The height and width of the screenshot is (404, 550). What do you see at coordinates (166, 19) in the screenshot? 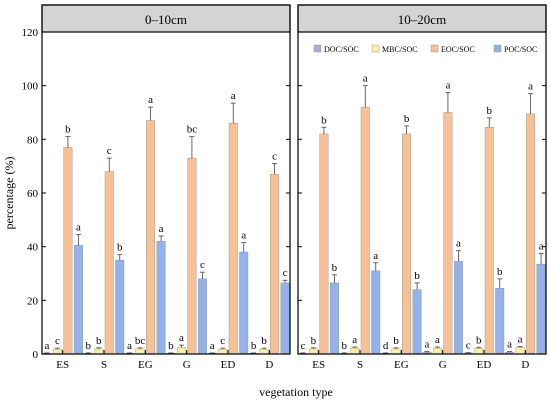
I see `panel-title: 0–10cm` at bounding box center [166, 19].